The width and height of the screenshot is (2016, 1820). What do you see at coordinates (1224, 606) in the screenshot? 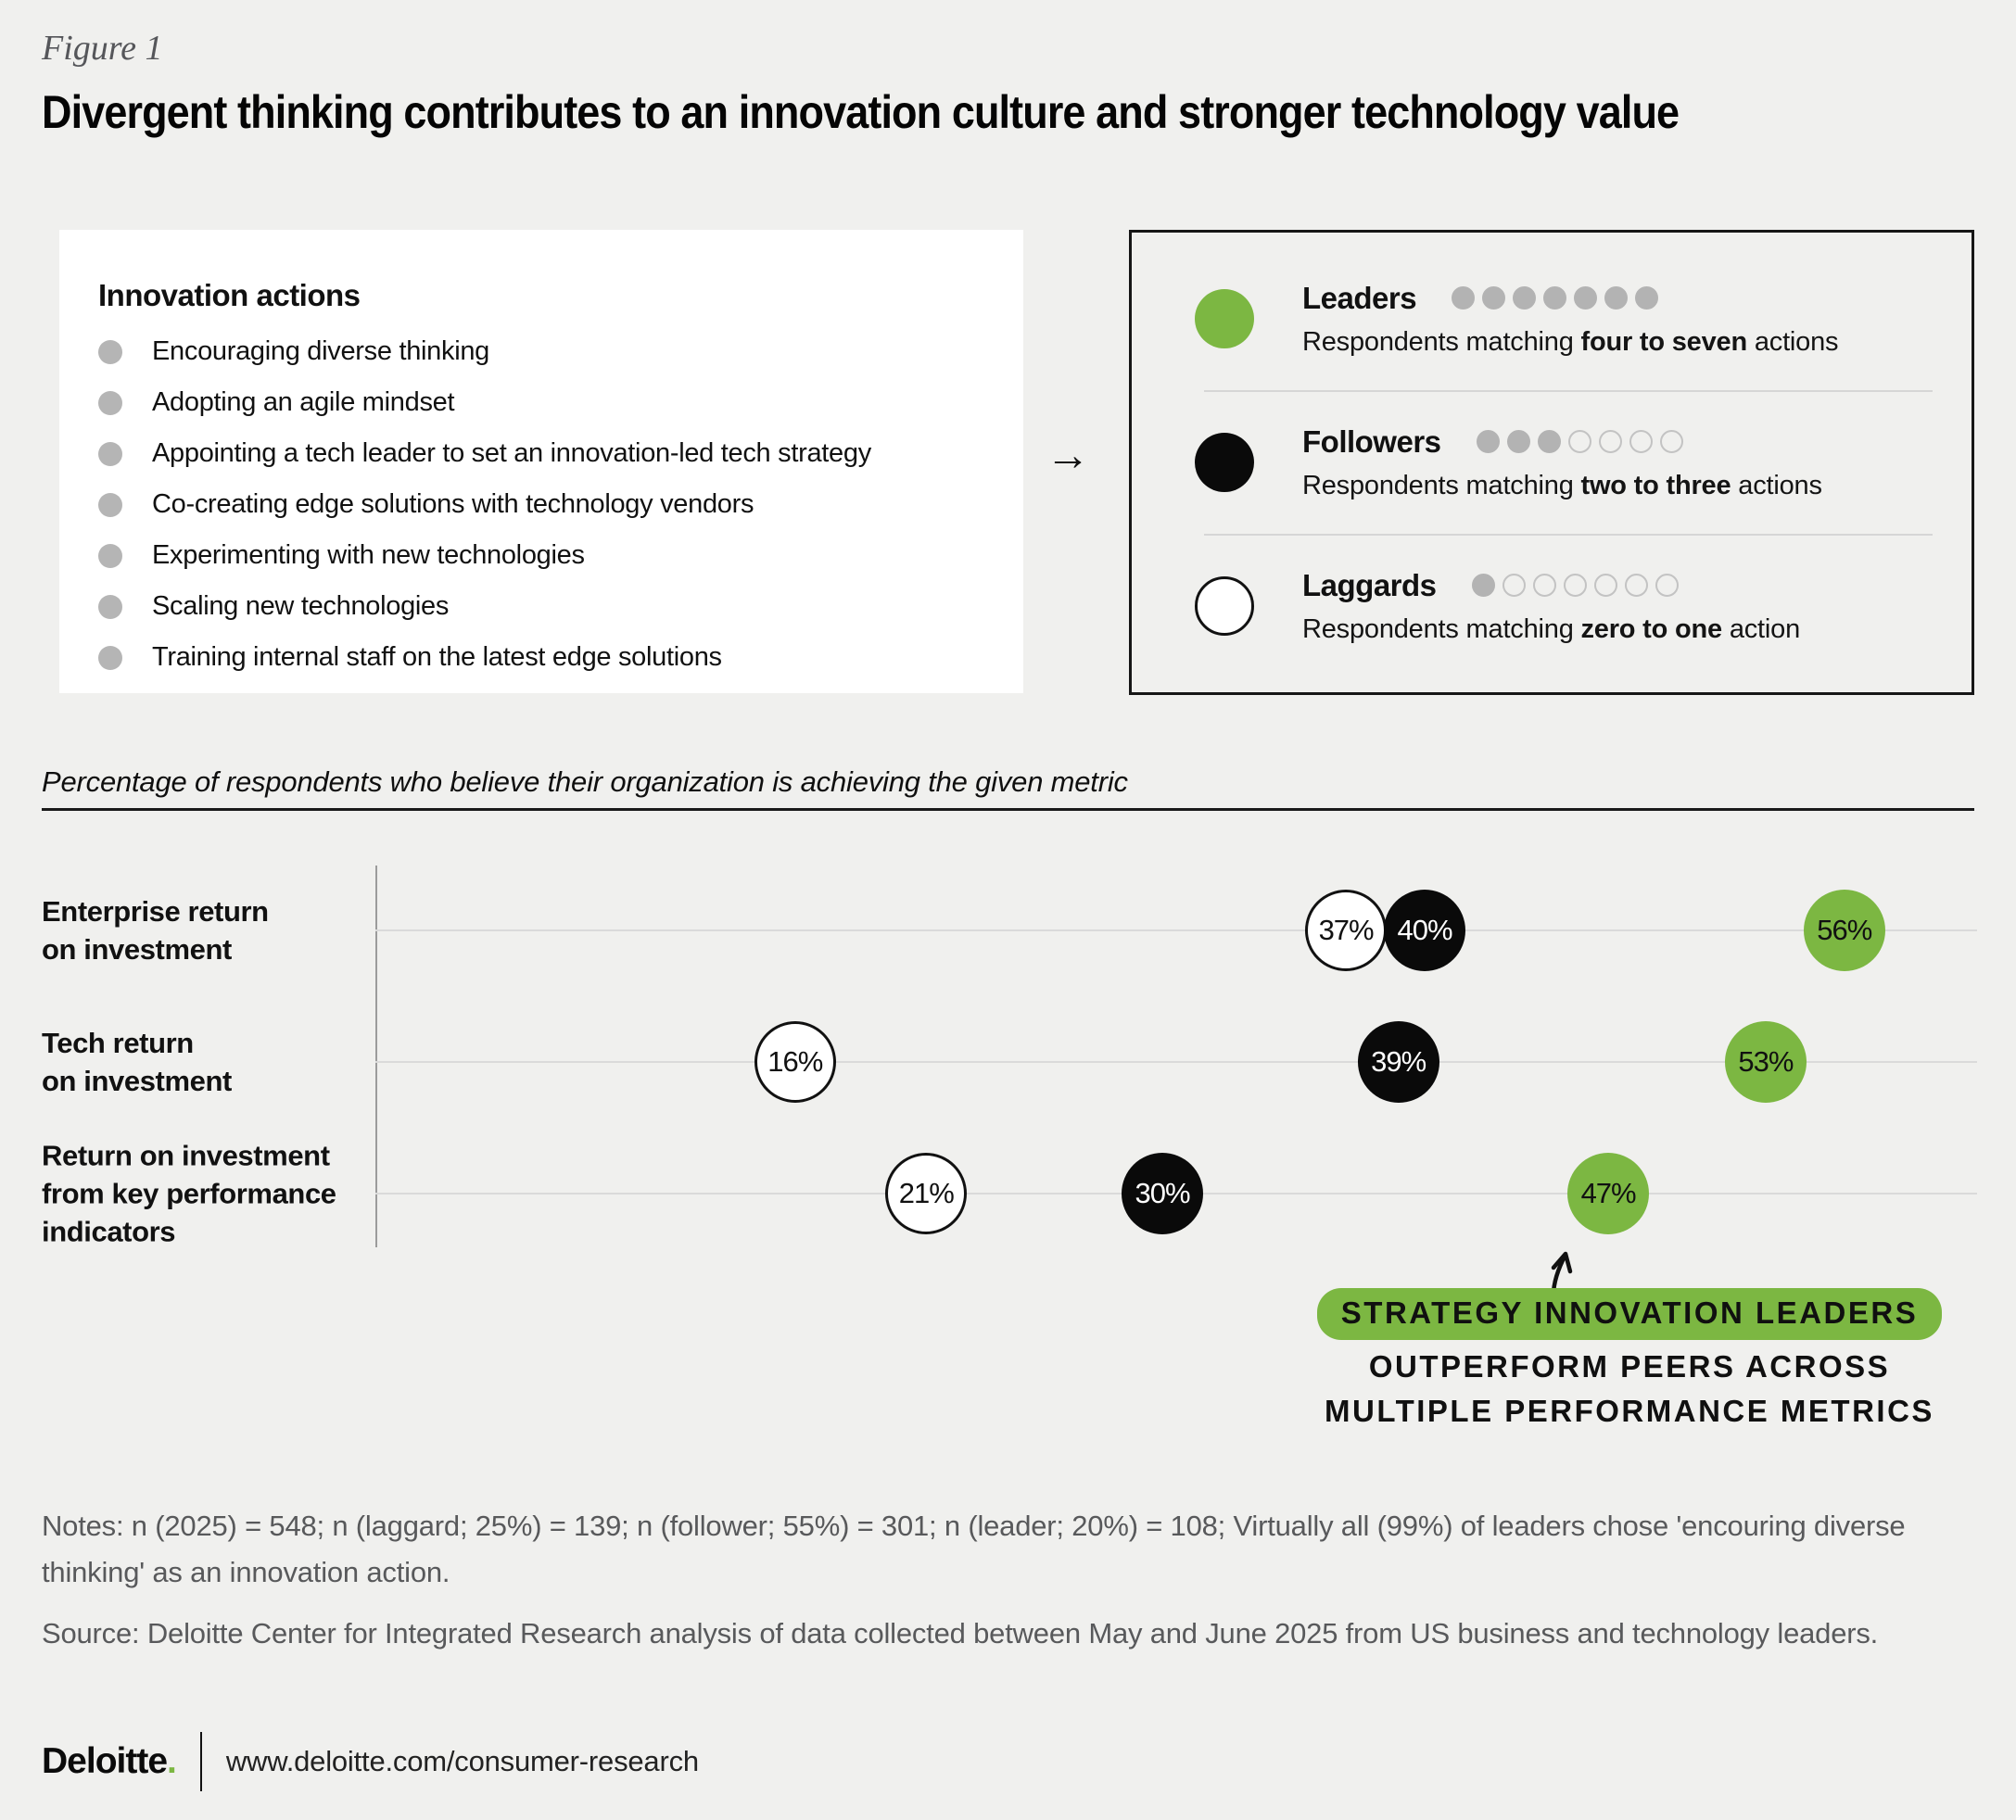
I see `laggard-swatch-icon` at bounding box center [1224, 606].